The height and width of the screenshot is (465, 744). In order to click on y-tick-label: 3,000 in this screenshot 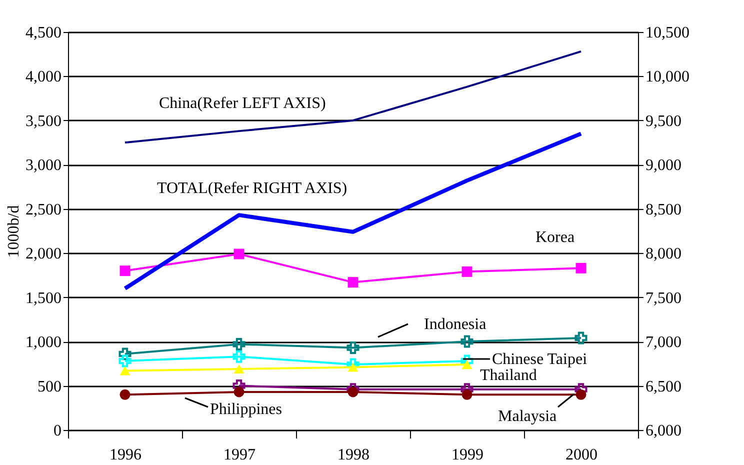, I will do `click(44, 165)`.